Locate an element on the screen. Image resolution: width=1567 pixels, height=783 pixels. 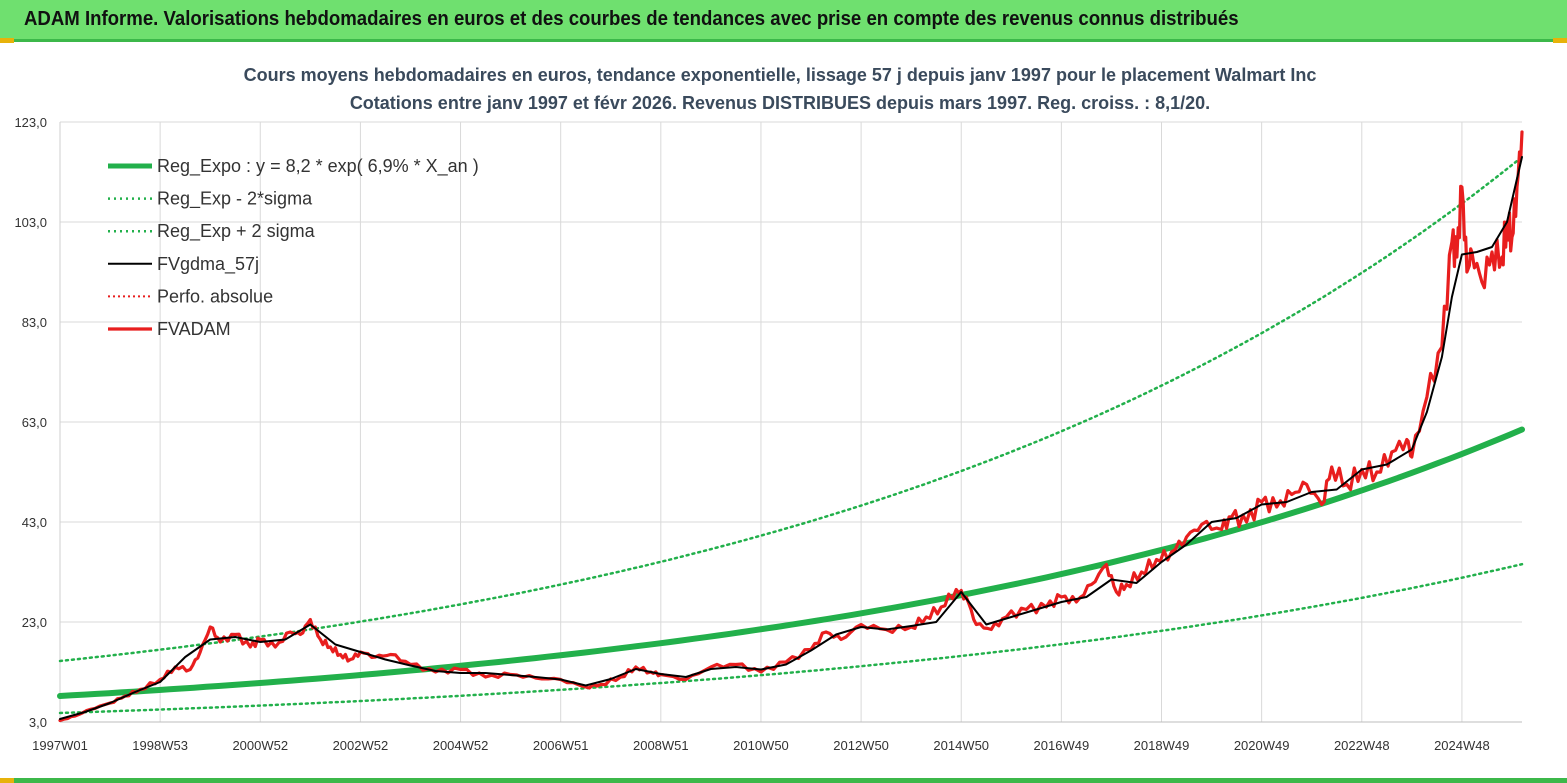
banner-accent-left is located at coordinates (7, 40).